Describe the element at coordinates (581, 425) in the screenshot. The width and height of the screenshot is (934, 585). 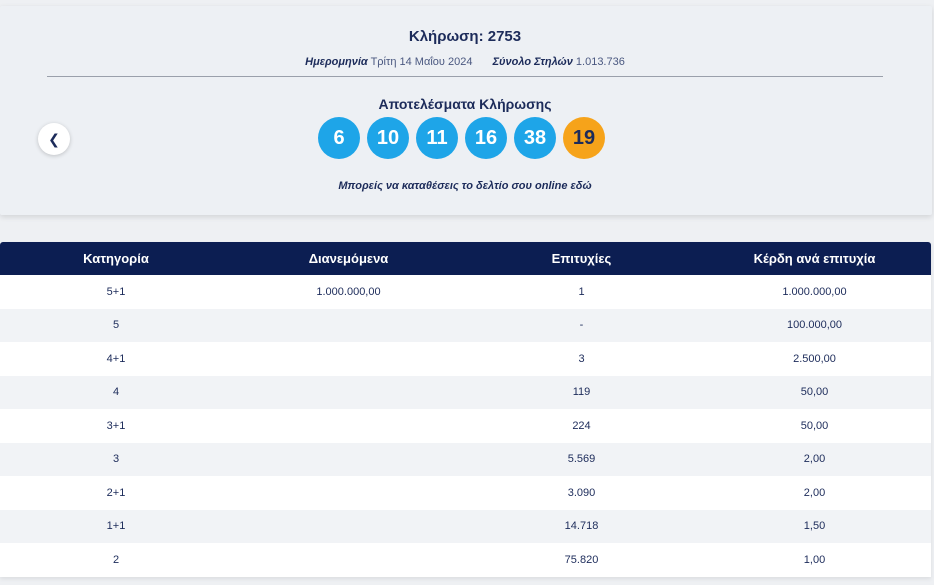
I see `cell-winners: 224` at that location.